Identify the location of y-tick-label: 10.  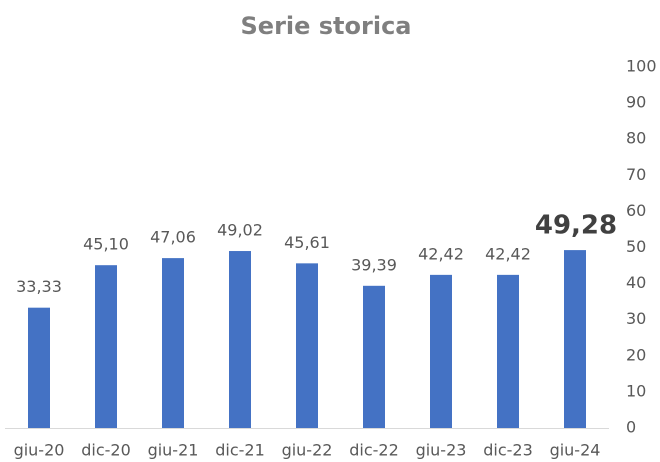
(636, 390).